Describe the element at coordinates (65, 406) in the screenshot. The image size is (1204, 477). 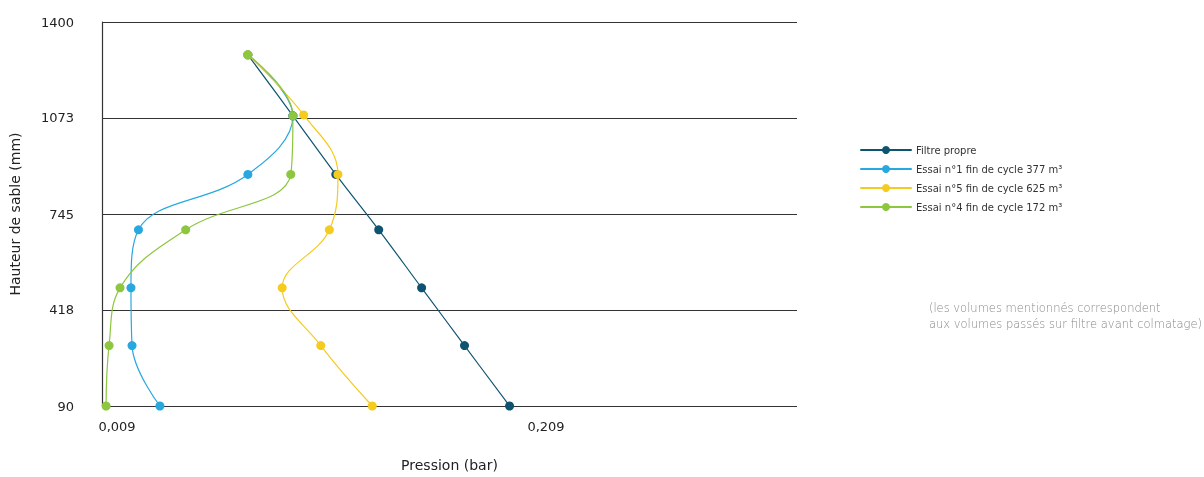
I see `y-tick-label: 90` at that location.